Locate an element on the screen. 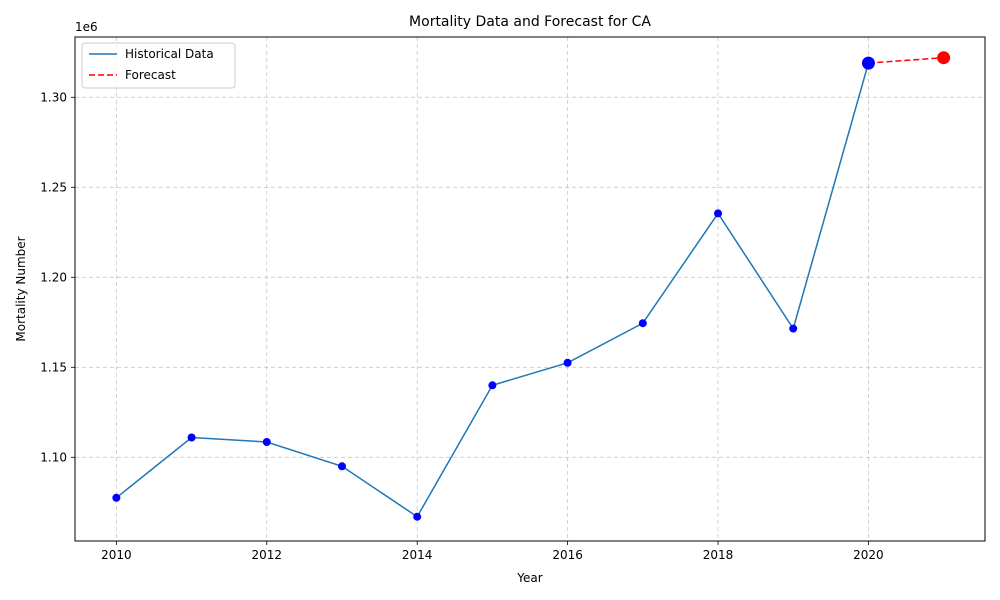 This screenshot has width=1000, height=600. x-tick-label: 2010 is located at coordinates (116, 555).